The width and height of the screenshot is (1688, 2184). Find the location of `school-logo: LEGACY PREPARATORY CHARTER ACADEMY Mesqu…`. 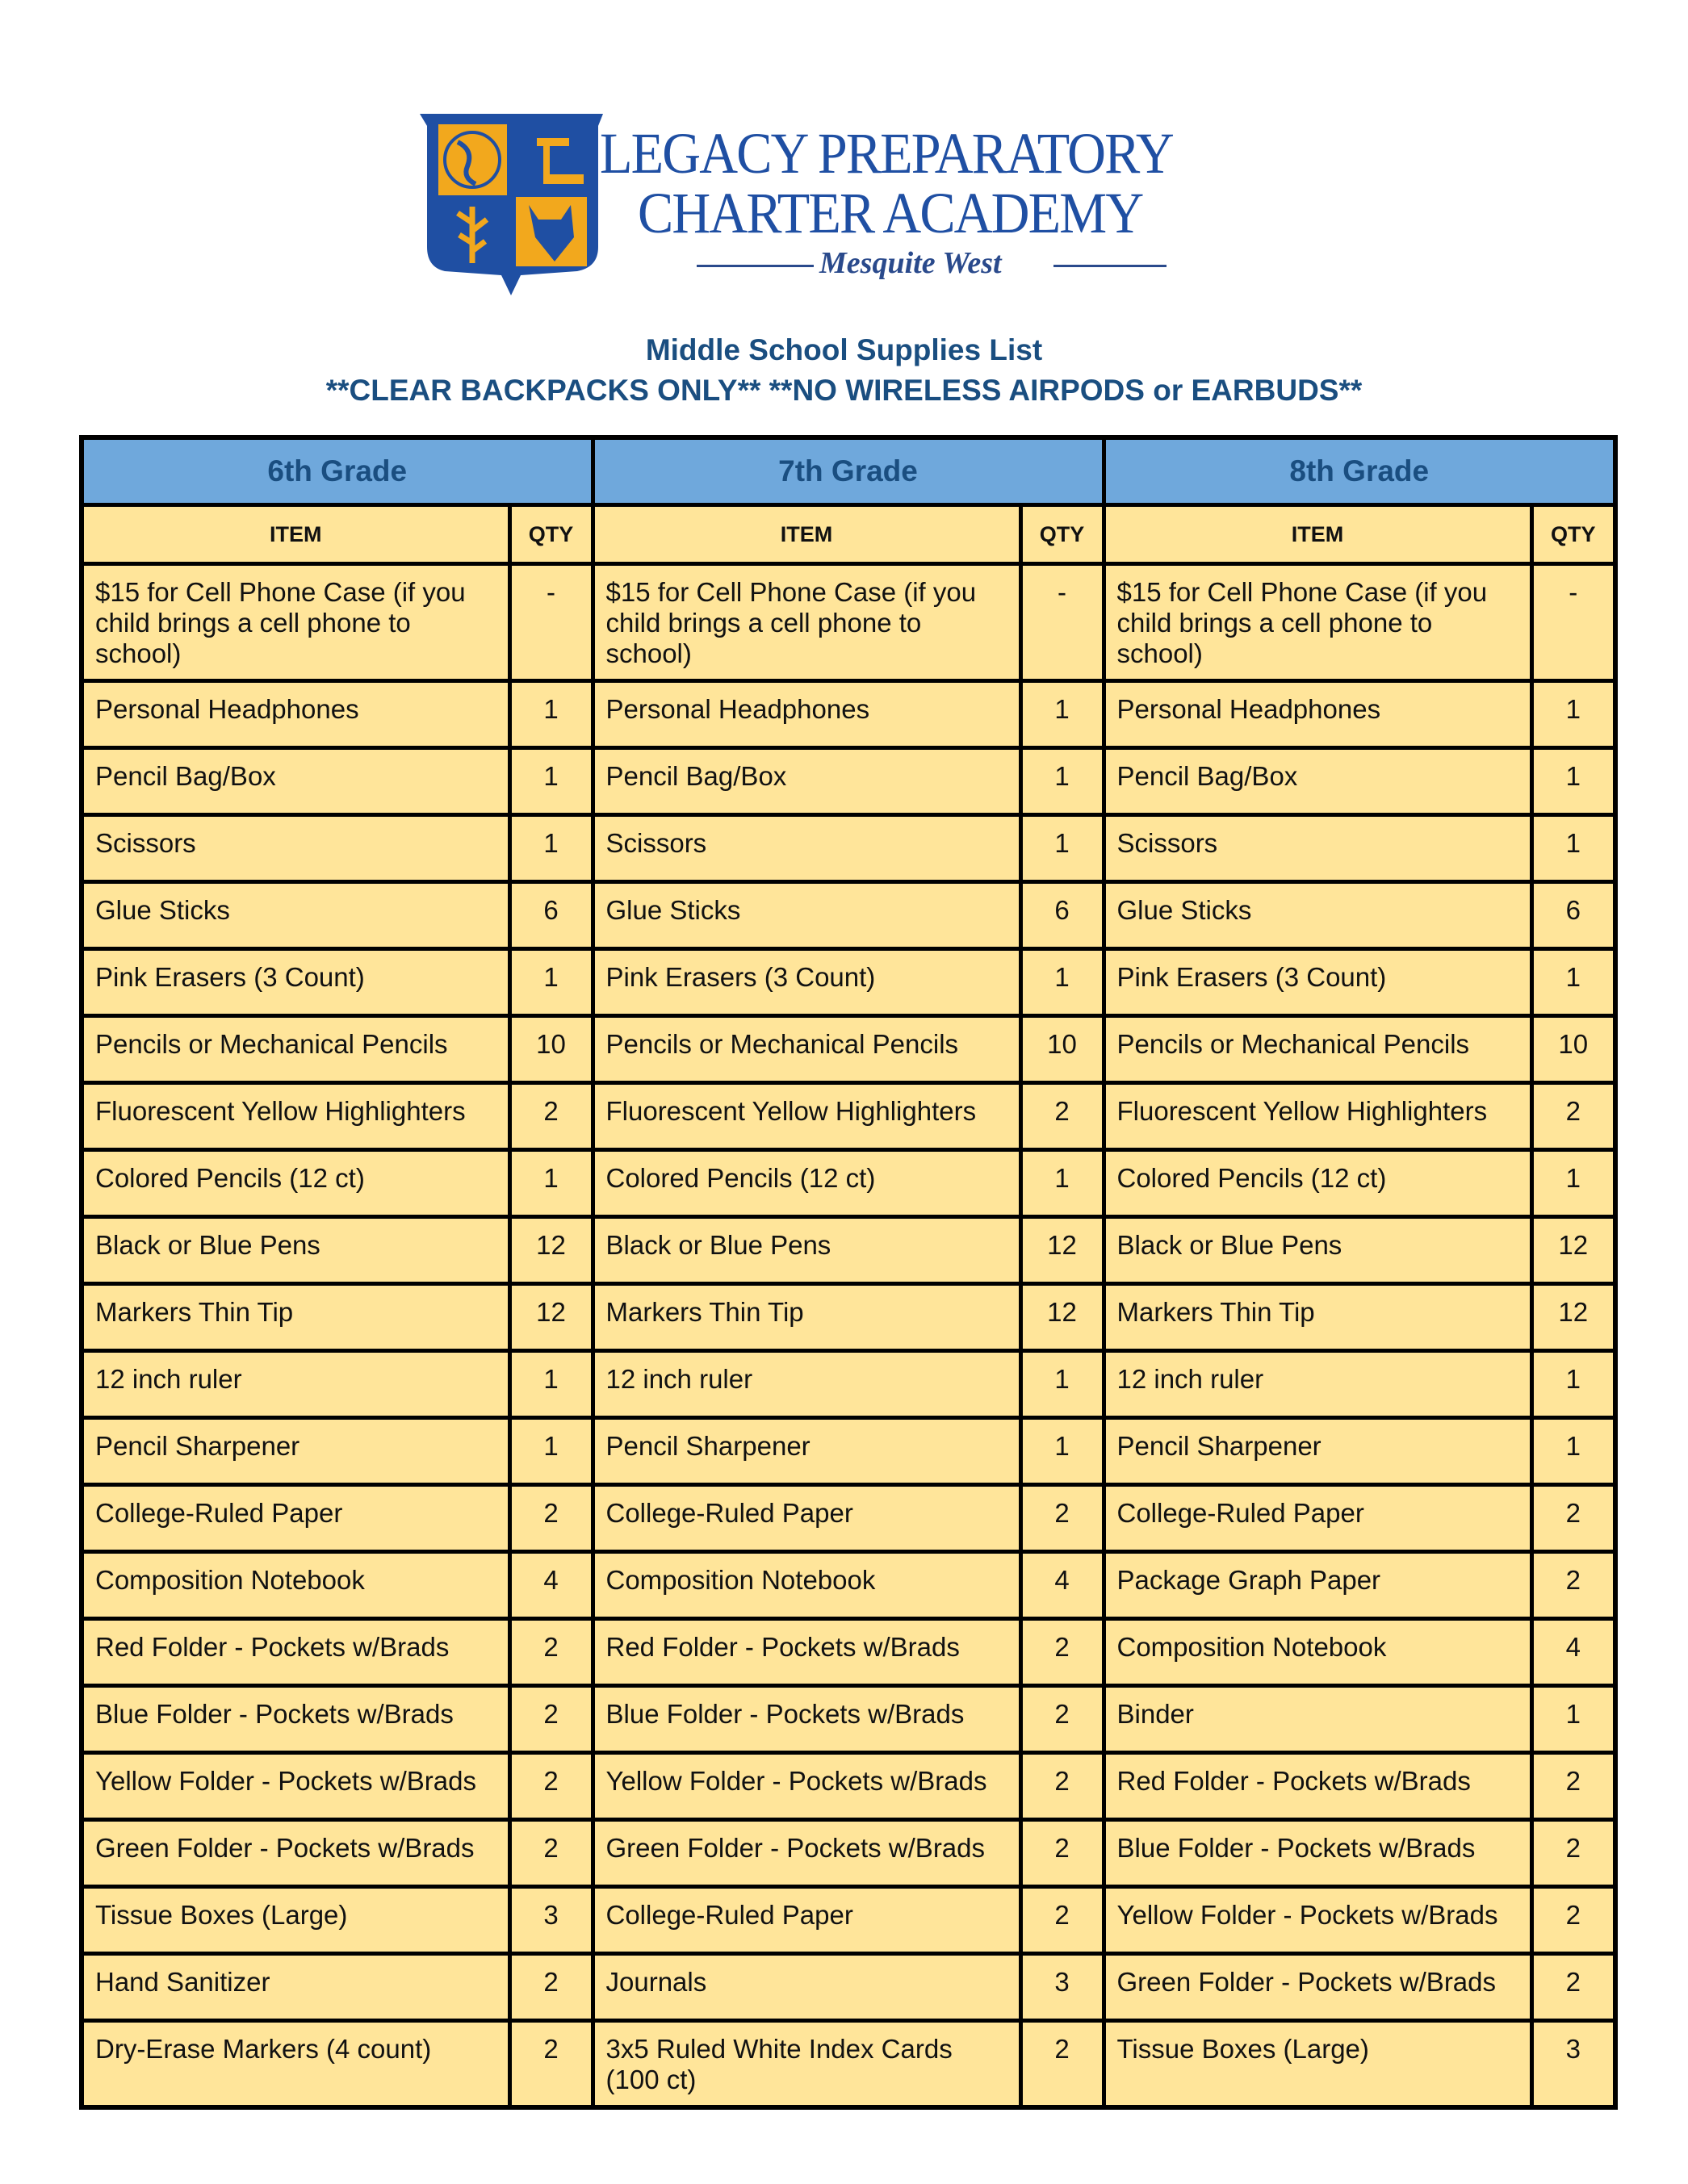

school-logo: LEGACY PREPARATORY CHARTER ACADEMY Mesqu… is located at coordinates (843, 205).